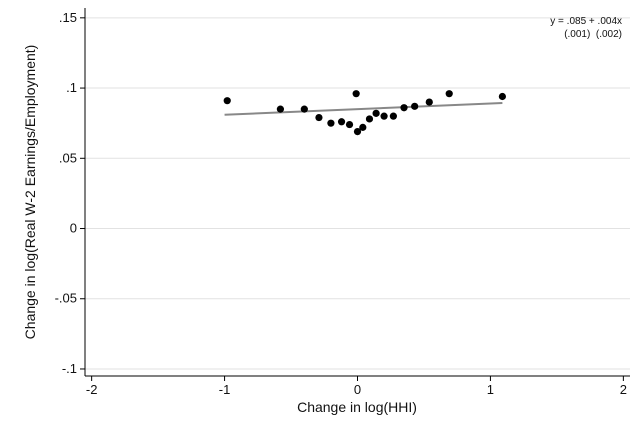 Image resolution: width=635 pixels, height=422 pixels. I want to click on x-tick-label: -2, so click(92, 389).